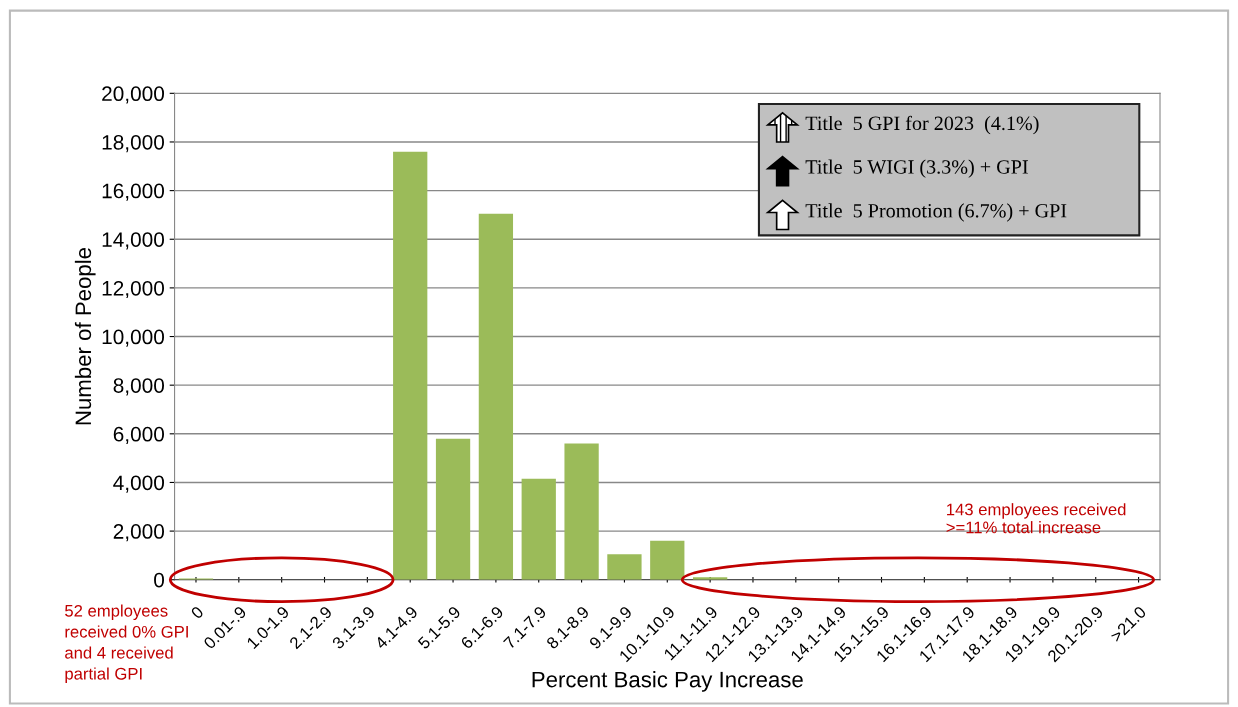  Describe the element at coordinates (936, 212) in the screenshot. I see `annotation: Title 5 Promotion (6.7%) + GPI` at that location.